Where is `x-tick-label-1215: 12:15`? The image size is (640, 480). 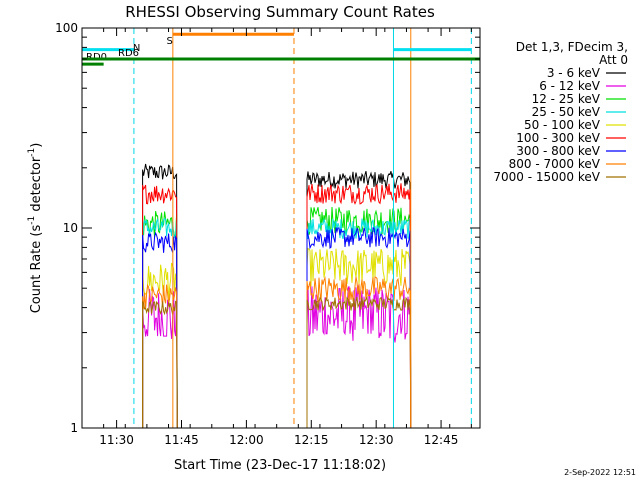 x-tick-label-1215: 12:15 is located at coordinates (311, 440).